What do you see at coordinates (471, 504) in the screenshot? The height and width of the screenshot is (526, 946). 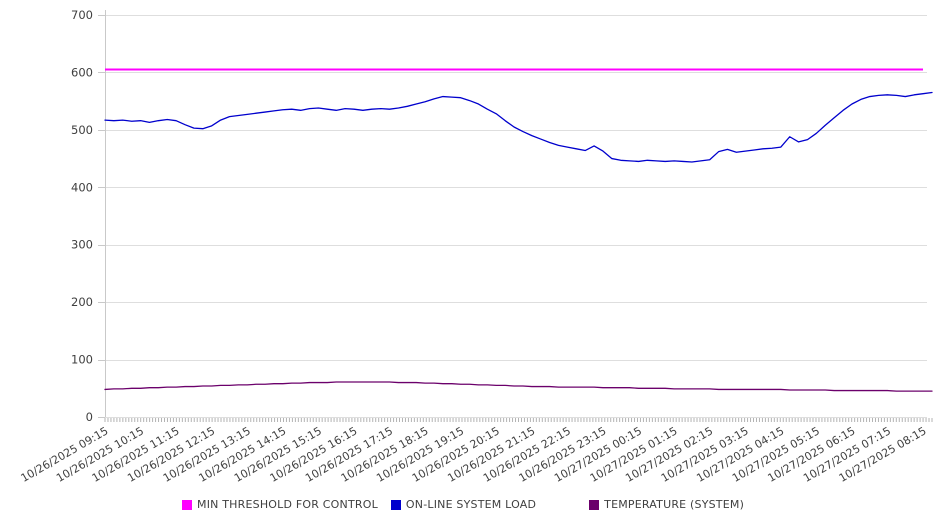 I see `legend-label-system-load: ON-LINE SYSTEM LOAD` at bounding box center [471, 504].